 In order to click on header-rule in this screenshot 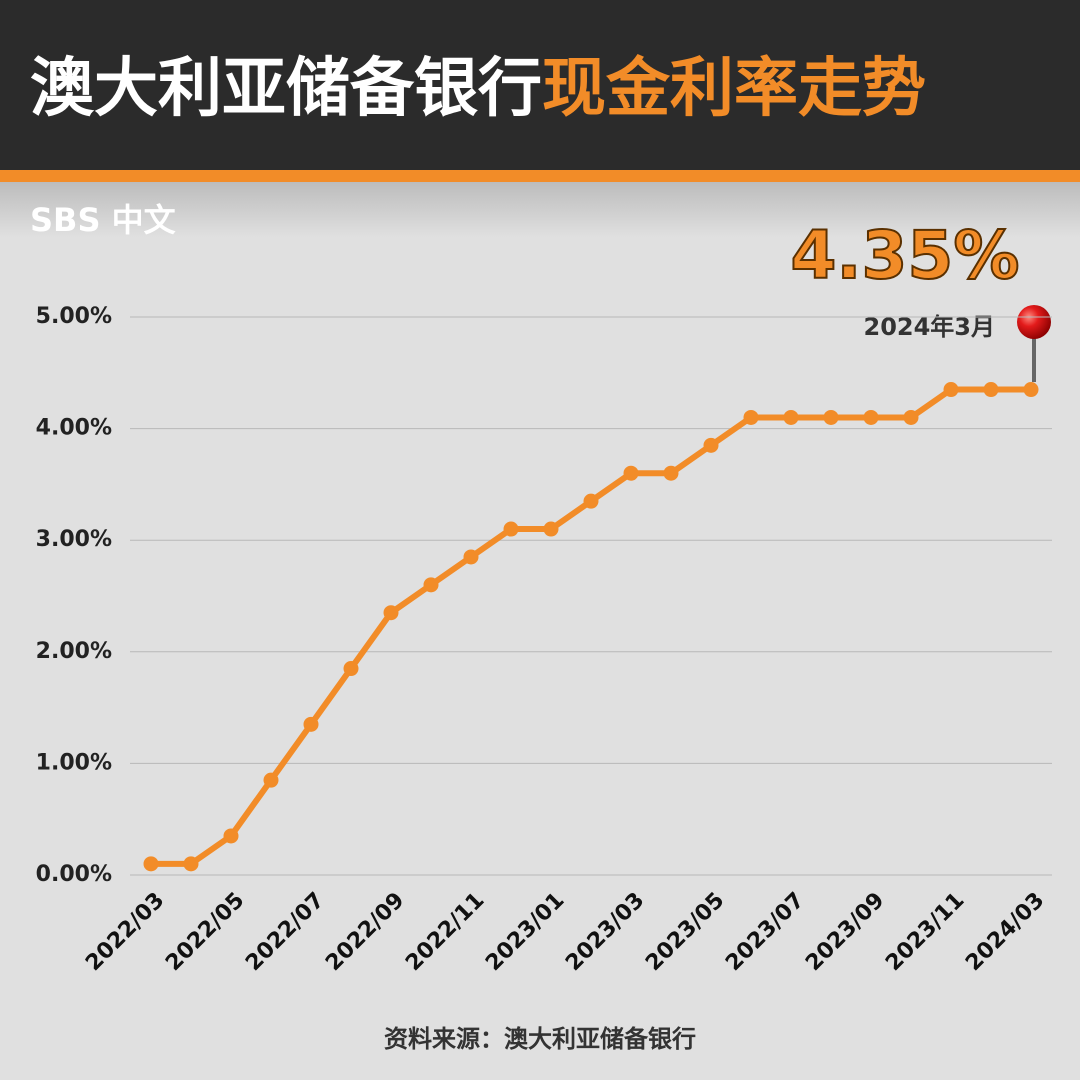, I will do `click(540, 176)`.